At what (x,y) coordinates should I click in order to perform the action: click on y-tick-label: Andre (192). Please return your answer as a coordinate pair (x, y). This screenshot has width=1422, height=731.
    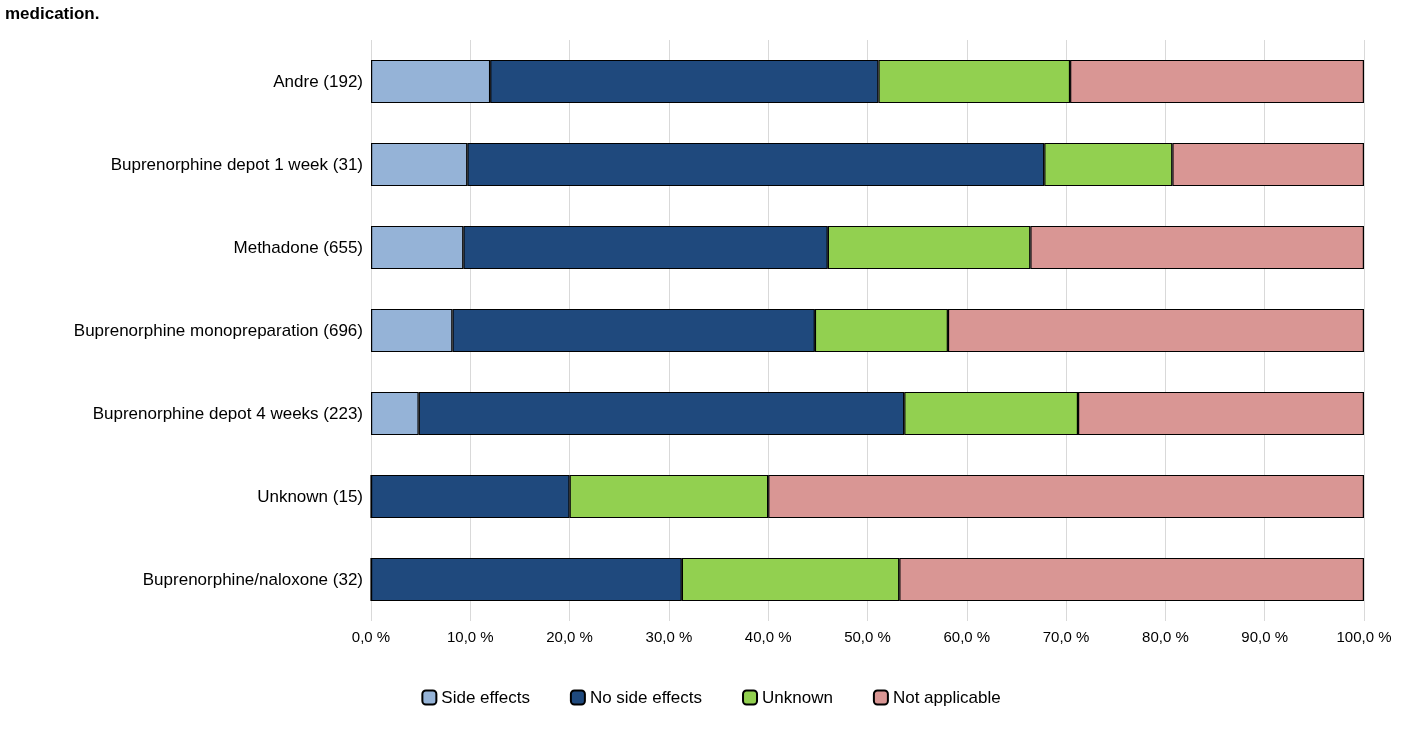
    Looking at the image, I should click on (318, 81).